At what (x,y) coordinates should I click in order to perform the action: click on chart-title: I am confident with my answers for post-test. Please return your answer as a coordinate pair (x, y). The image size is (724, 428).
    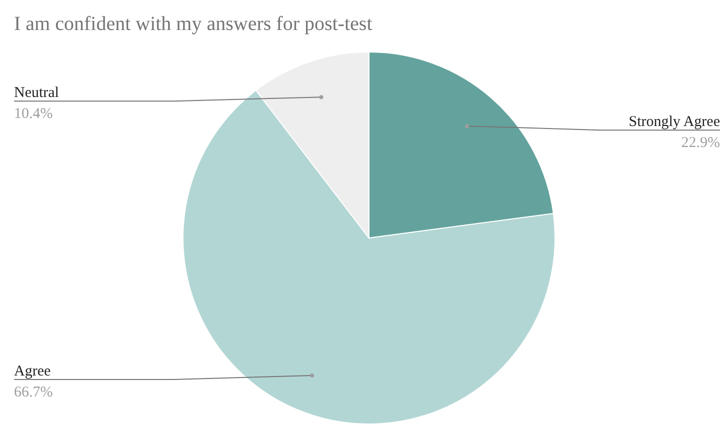
    Looking at the image, I should click on (193, 24).